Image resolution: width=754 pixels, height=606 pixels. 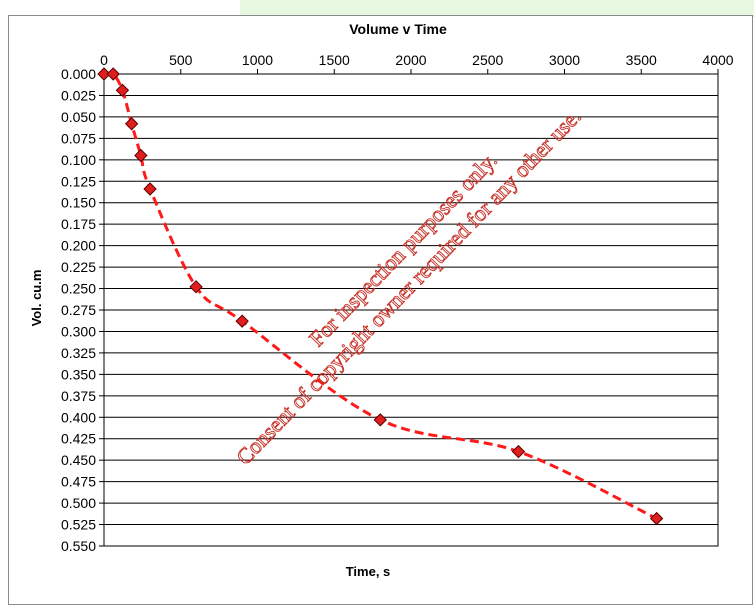 I want to click on y-tick-label: 0.125, so click(x=78, y=181).